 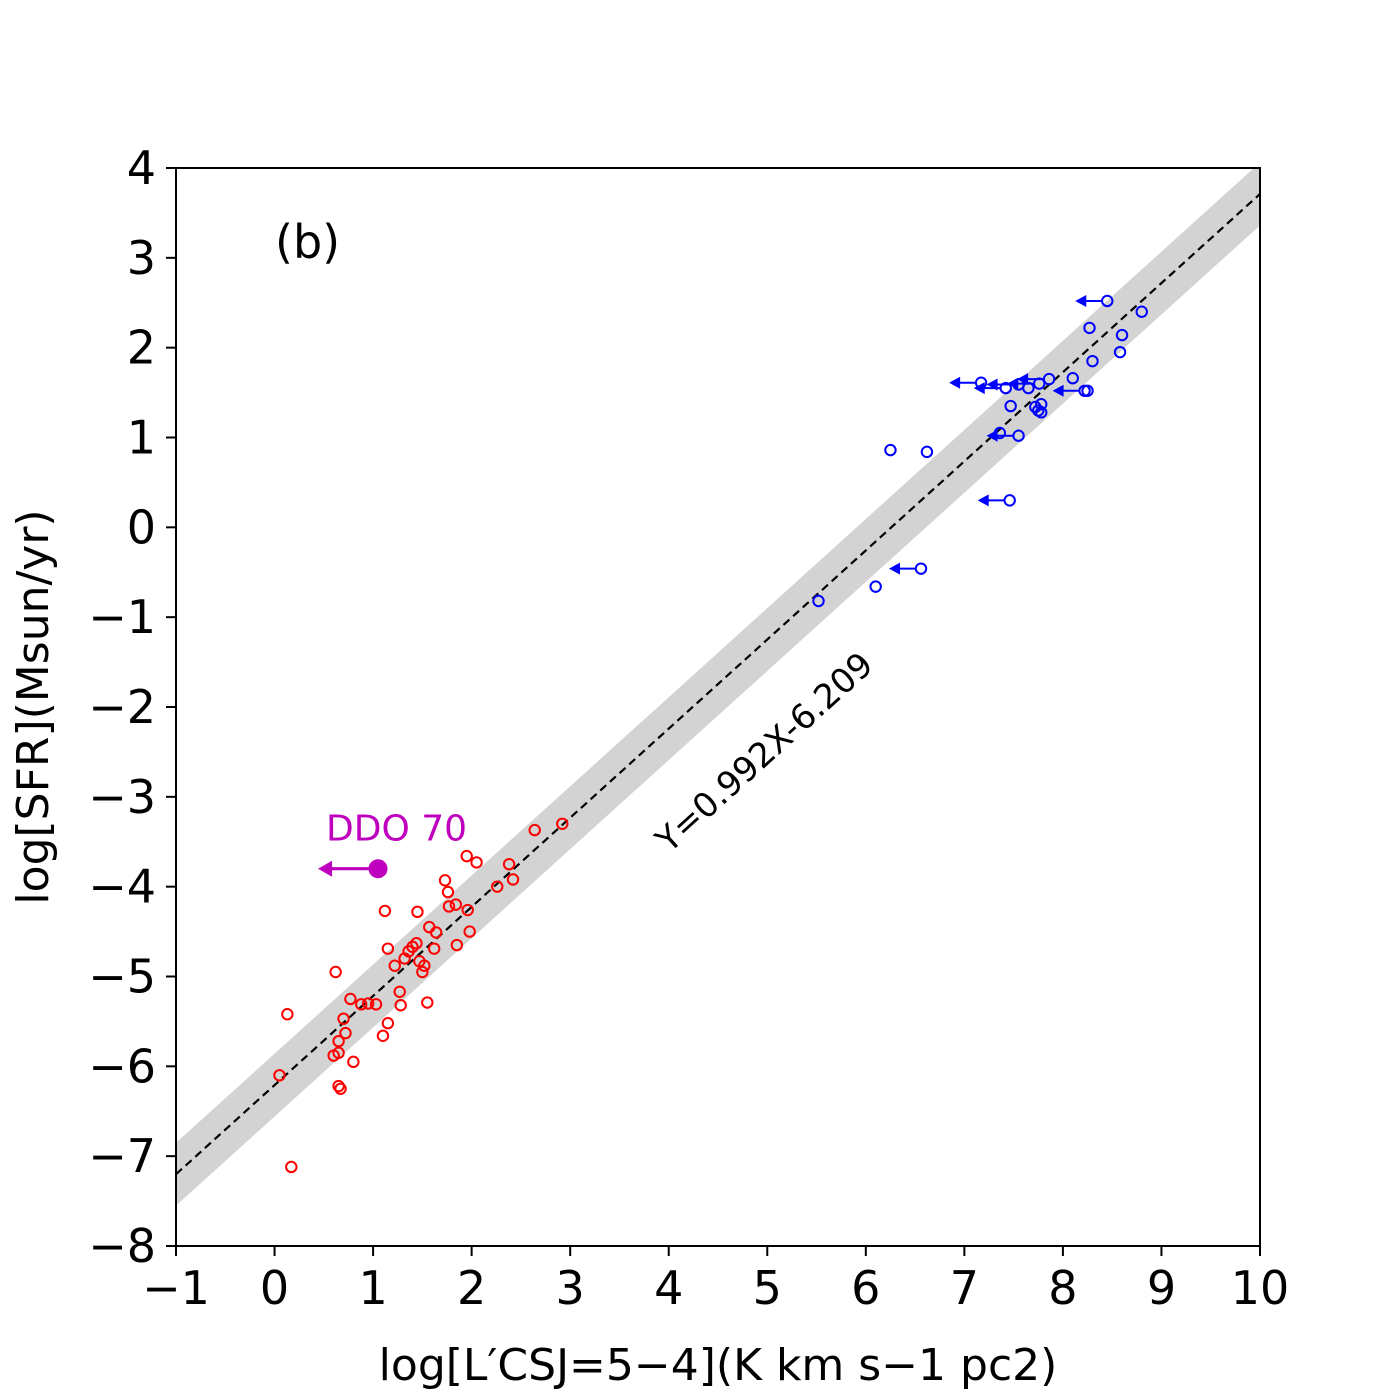 I want to click on x-tick-label: 9, so click(x=1161, y=1288).